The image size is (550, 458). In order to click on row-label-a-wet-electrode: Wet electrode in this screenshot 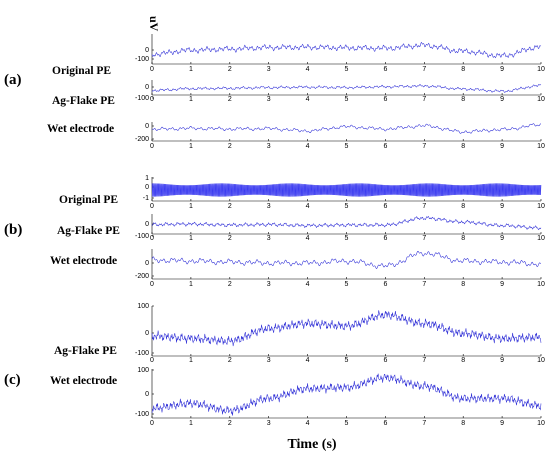, I will do `click(80, 129)`.